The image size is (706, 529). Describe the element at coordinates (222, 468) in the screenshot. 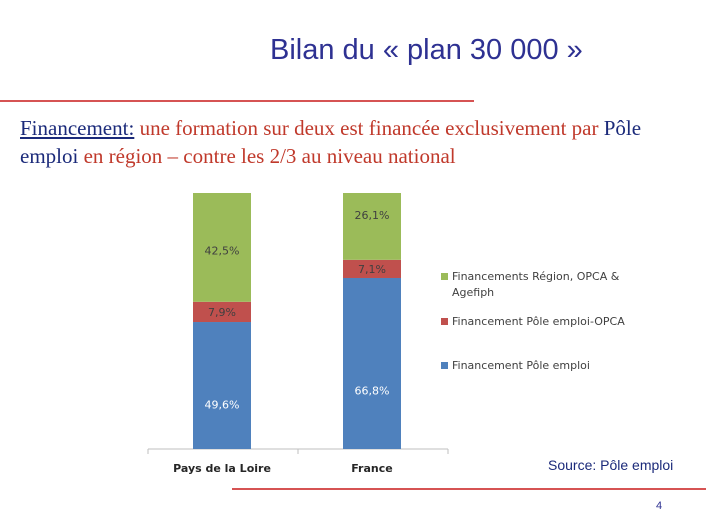

I see `category-label-0: Pays de la Loire` at that location.